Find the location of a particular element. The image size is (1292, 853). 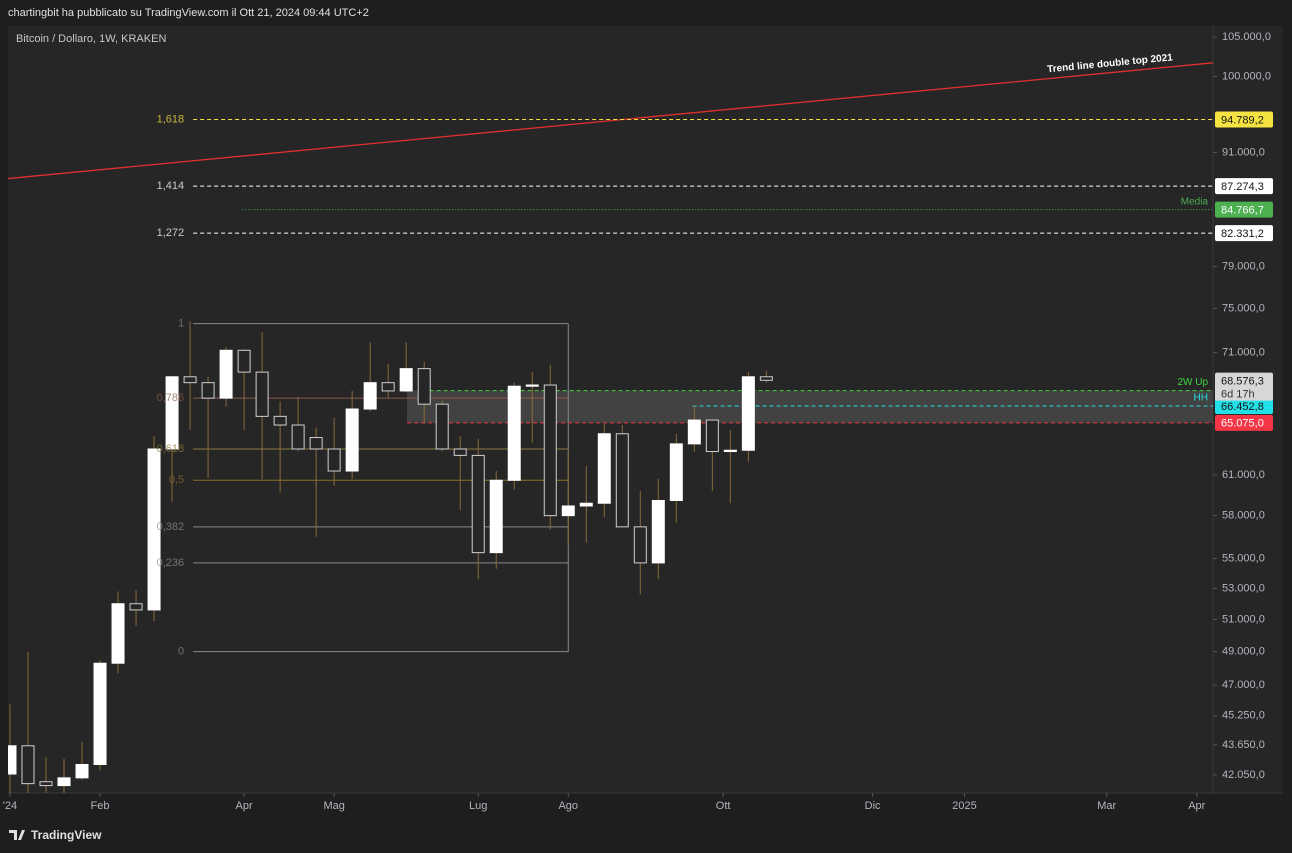

last-price-label: 68.576,3 is located at coordinates (1242, 381).